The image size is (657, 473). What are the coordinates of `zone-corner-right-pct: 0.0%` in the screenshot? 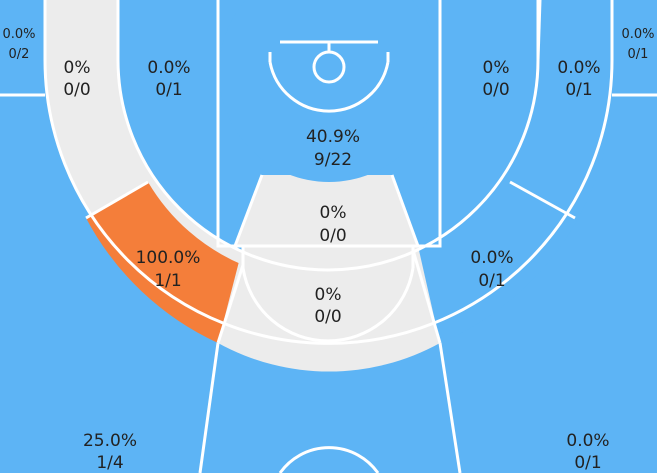 It's located at (637, 34).